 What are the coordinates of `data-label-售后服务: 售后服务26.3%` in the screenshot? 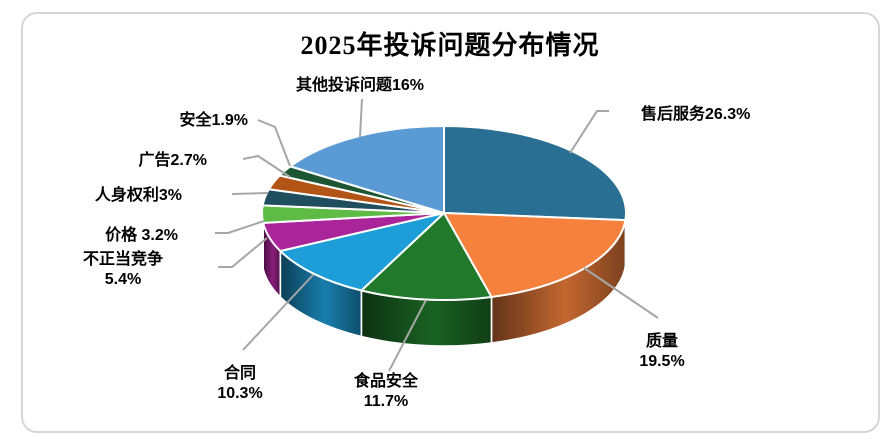 It's located at (695, 113).